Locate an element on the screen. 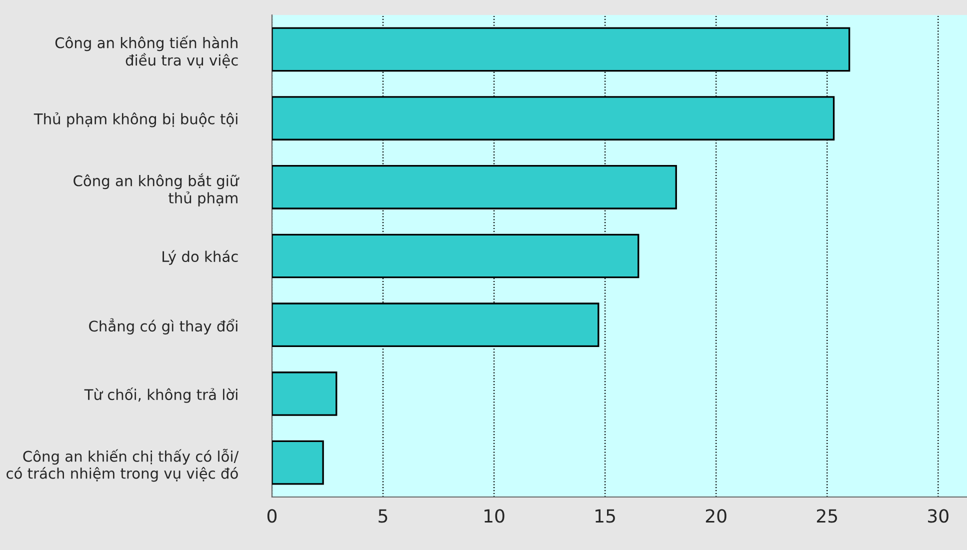 The image size is (967, 550). y-tick-label: Từ chối, không trả lời is located at coordinates (161, 395).